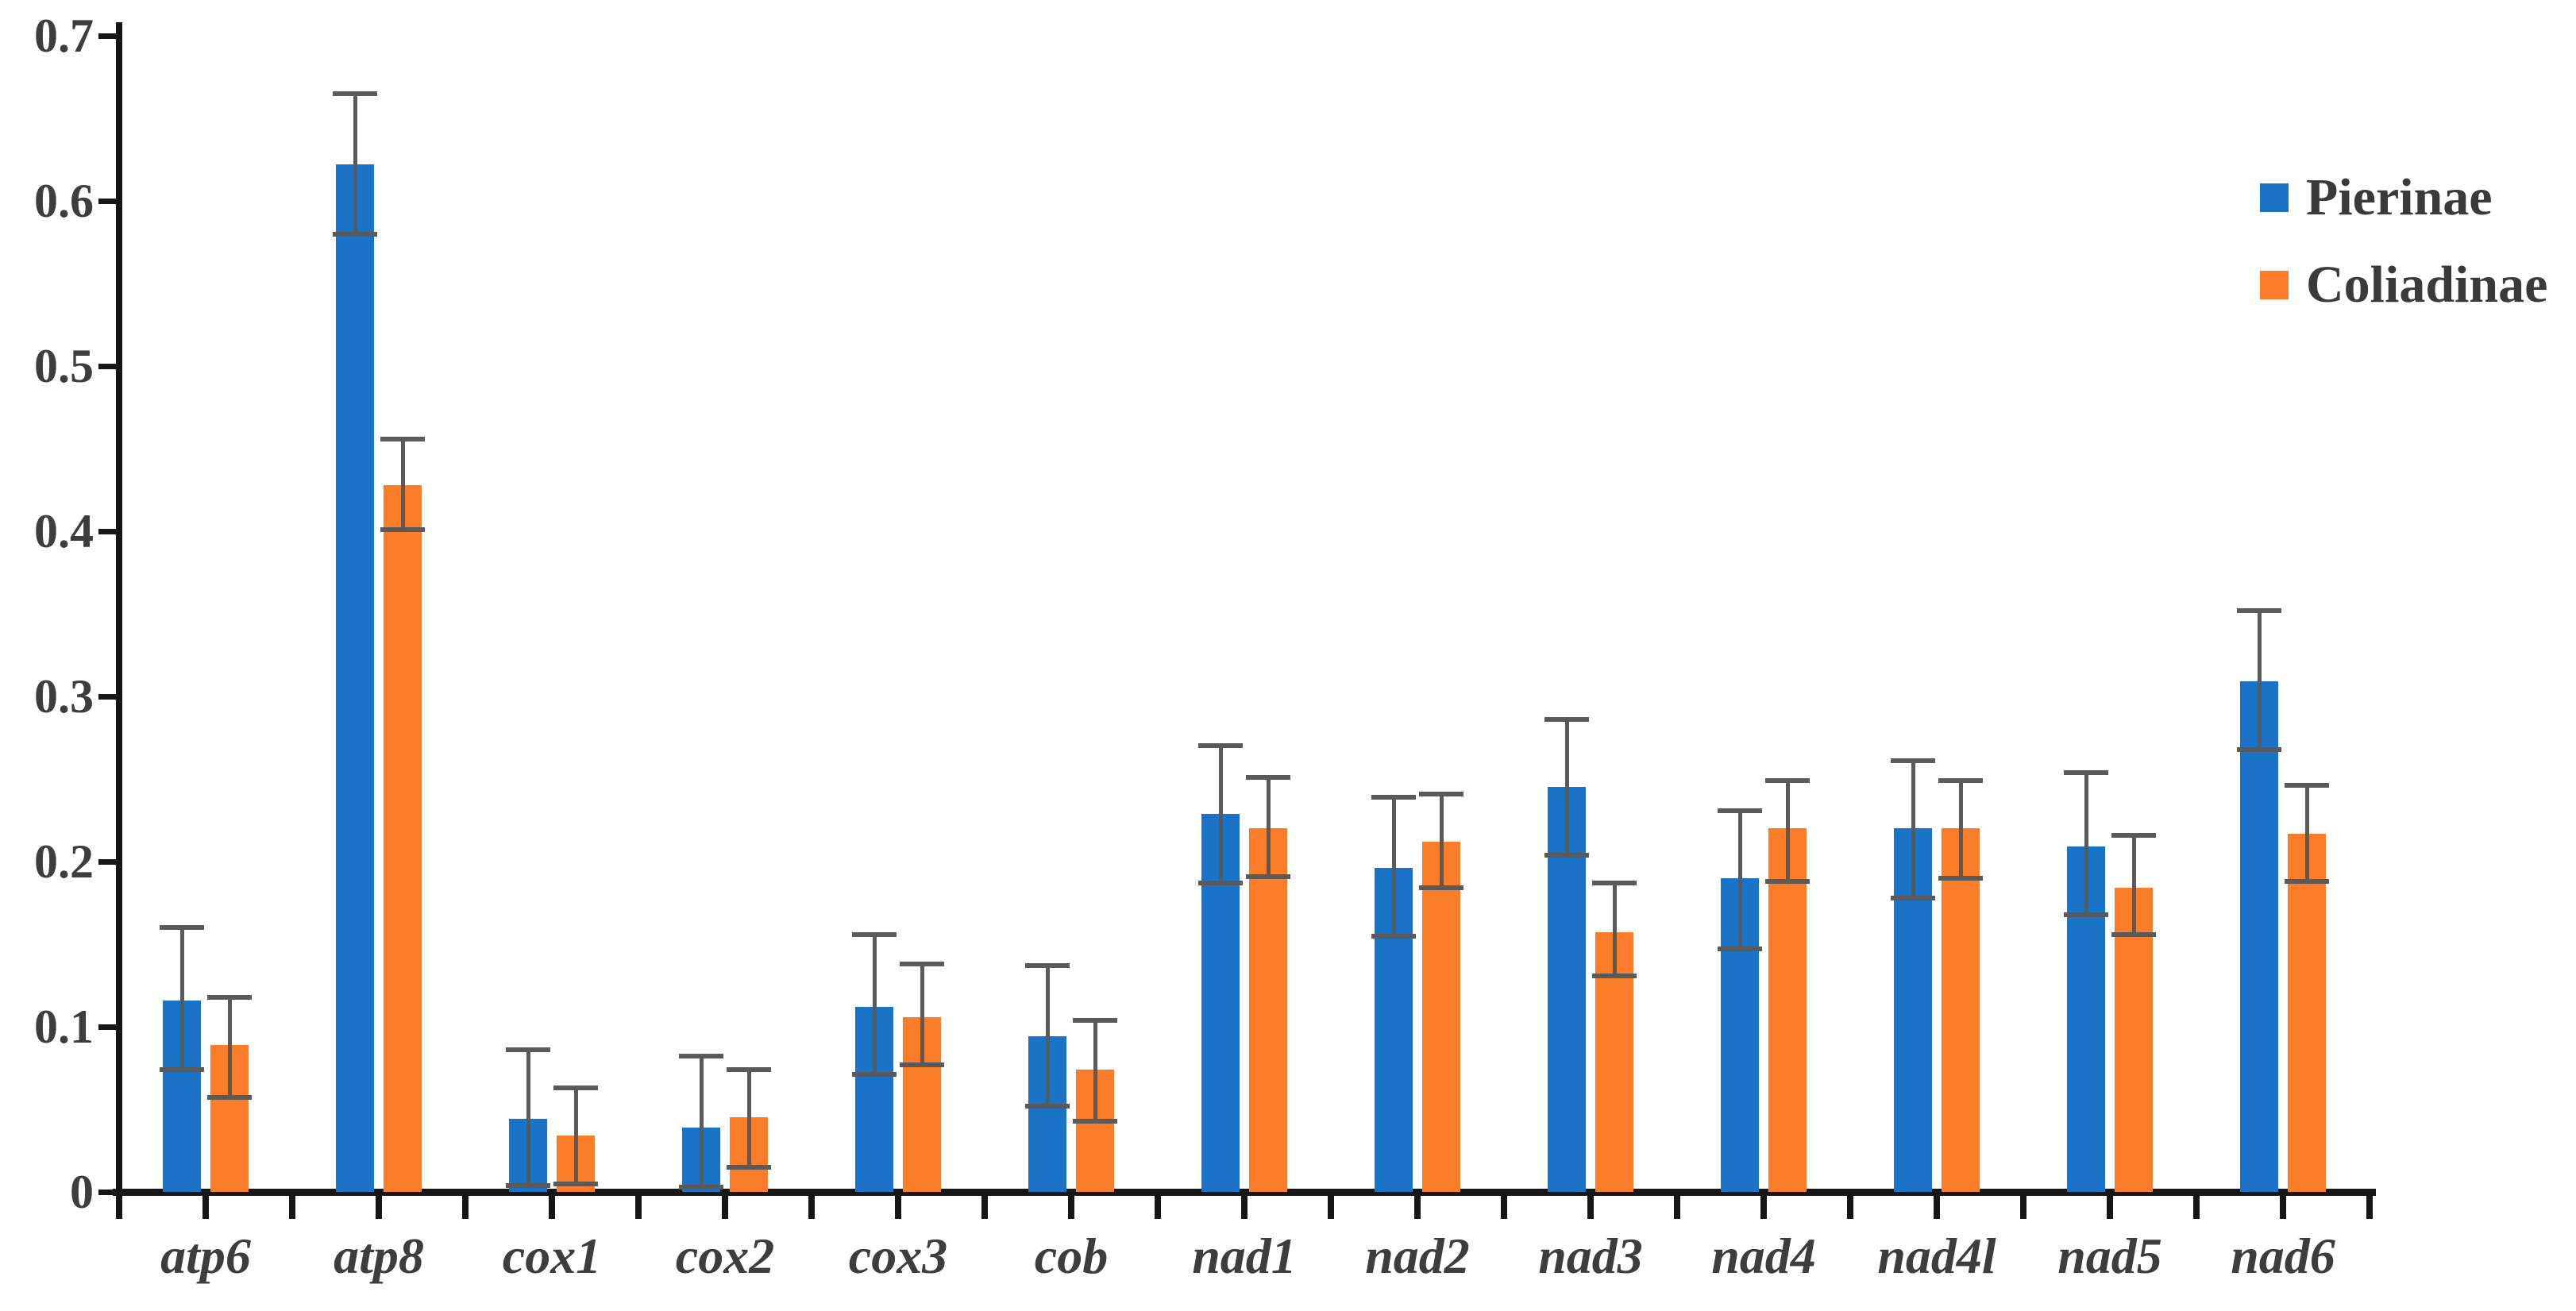 The image size is (2576, 1311). What do you see at coordinates (1960, 878) in the screenshot?
I see `error-cap-bottom-coliadinae-nad4l` at bounding box center [1960, 878].